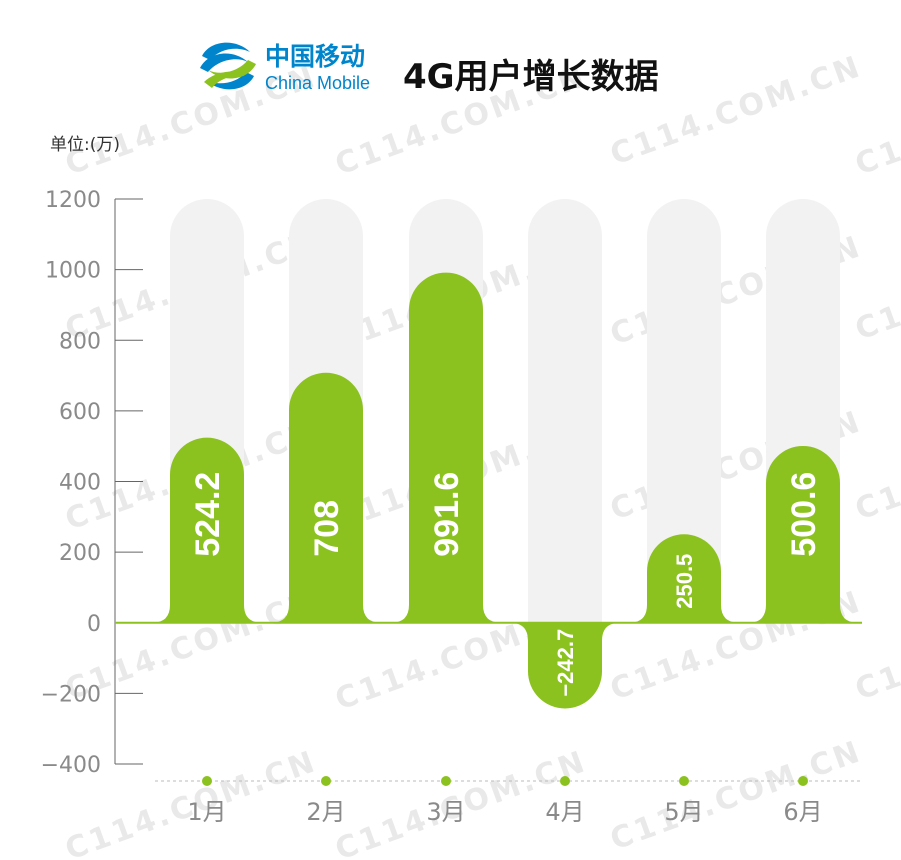 The width and height of the screenshot is (901, 860). Describe the element at coordinates (206, 812) in the screenshot. I see `x-tick-label: 1月` at that location.